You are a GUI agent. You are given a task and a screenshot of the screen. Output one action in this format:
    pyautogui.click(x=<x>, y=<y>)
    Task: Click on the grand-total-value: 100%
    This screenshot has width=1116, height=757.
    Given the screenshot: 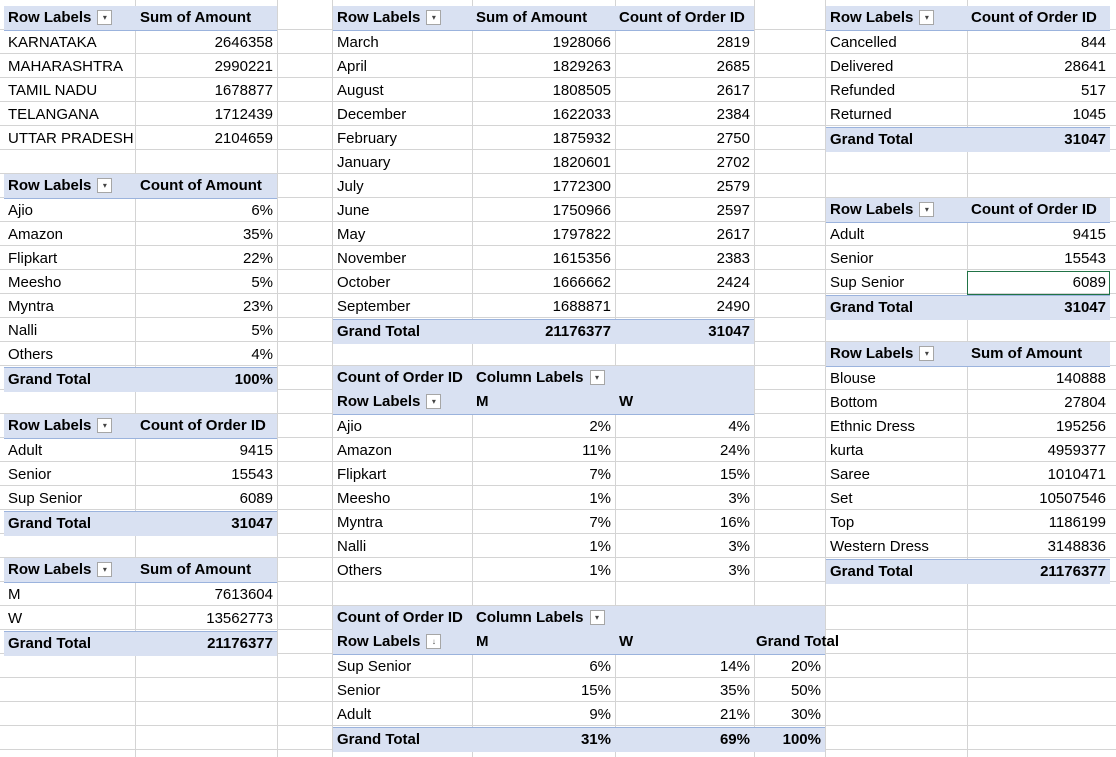 What is the action you would take?
    pyautogui.click(x=801, y=739)
    